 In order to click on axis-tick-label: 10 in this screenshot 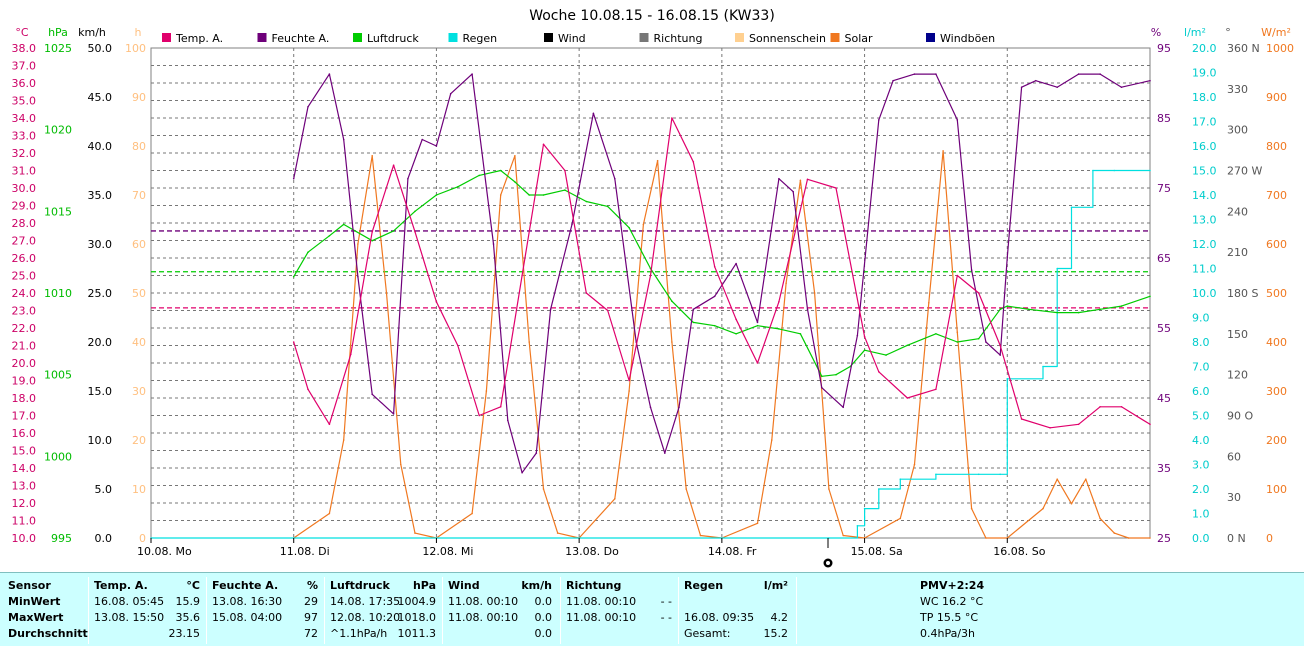, I will do `click(139, 489)`.